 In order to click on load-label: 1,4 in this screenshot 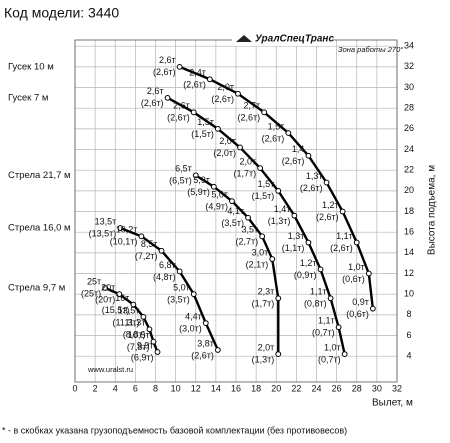, I will do `click(298, 149)`.